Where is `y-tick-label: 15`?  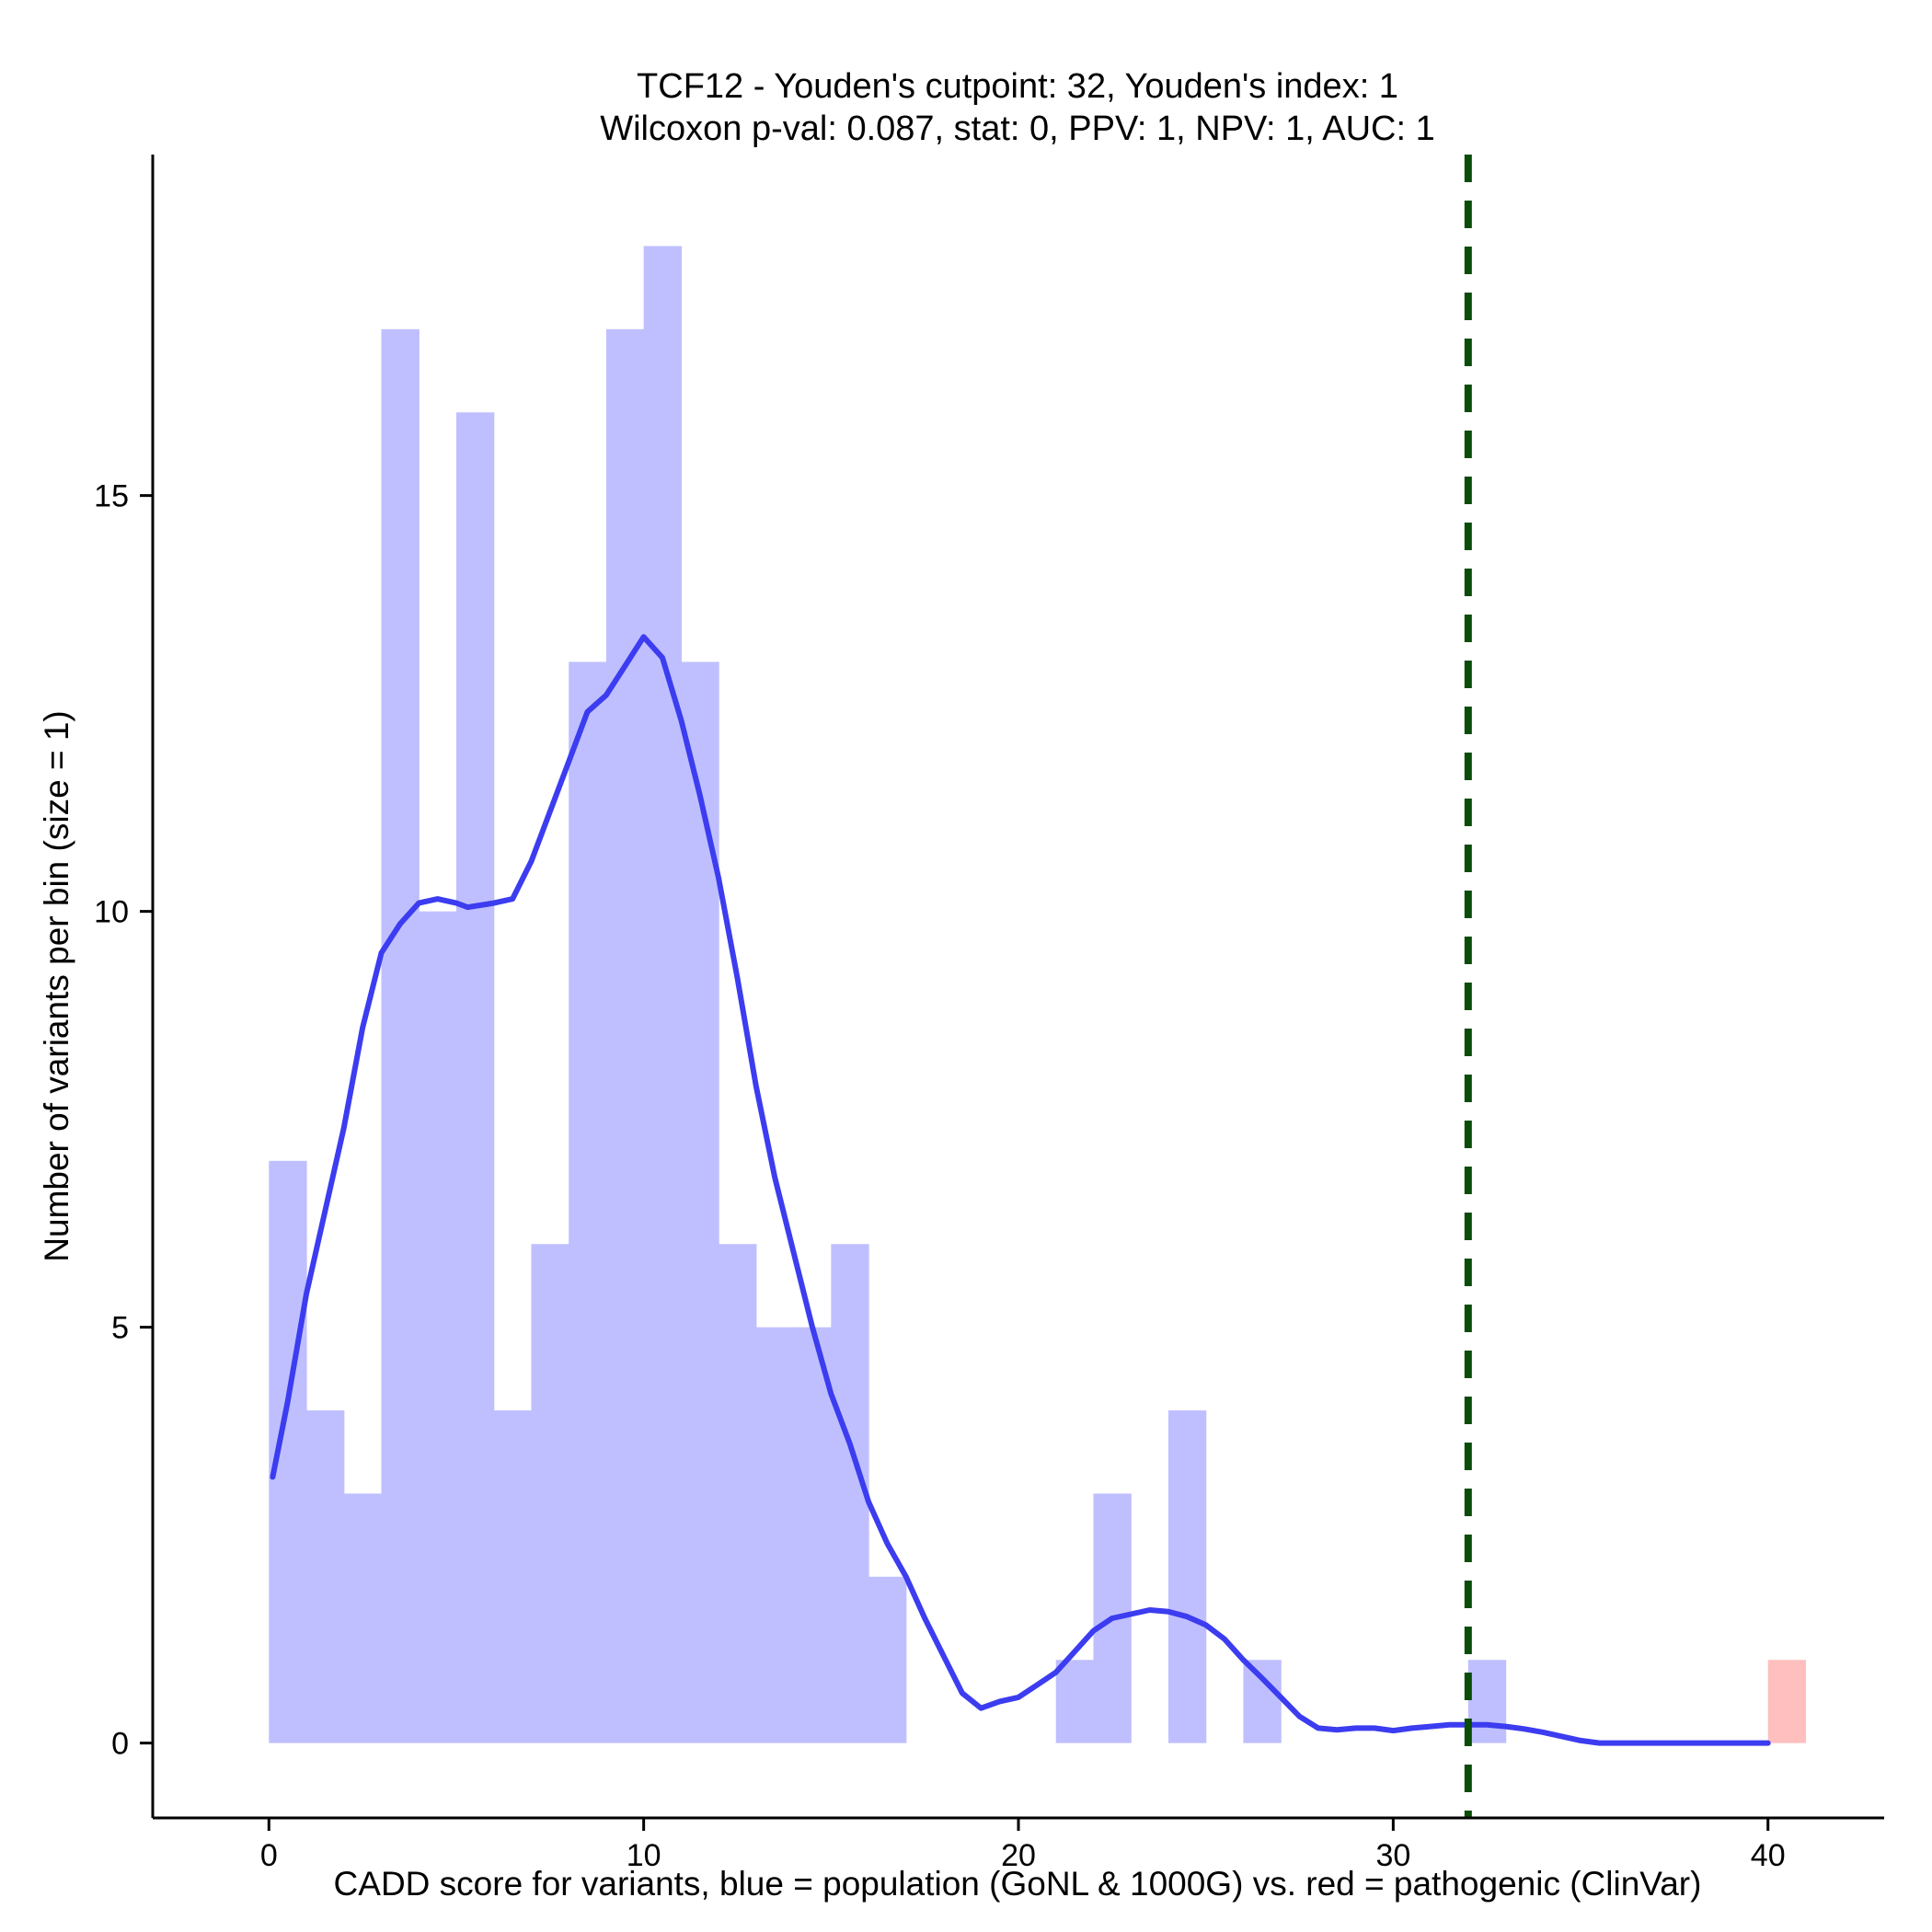 y-tick-label: 15 is located at coordinates (111, 496).